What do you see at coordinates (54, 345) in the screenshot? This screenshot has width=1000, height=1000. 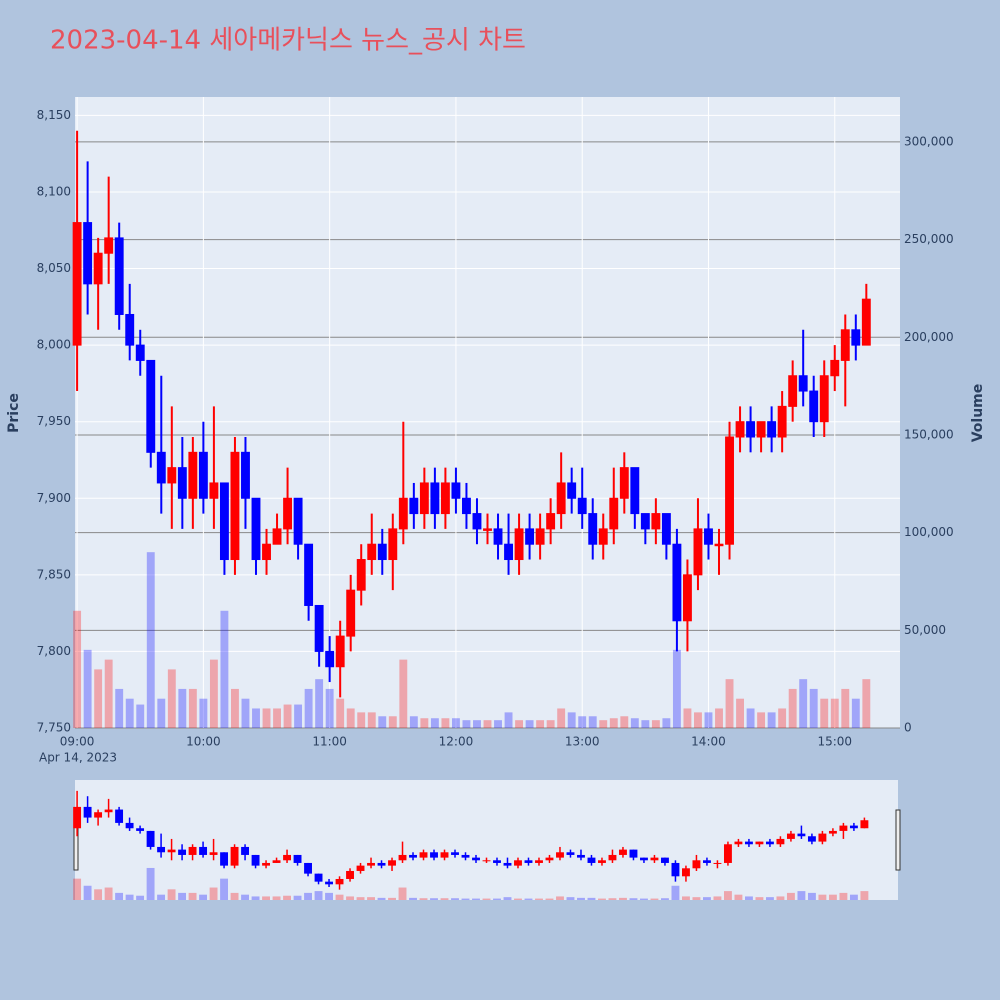 I see `y-tick-label: 8,000` at bounding box center [54, 345].